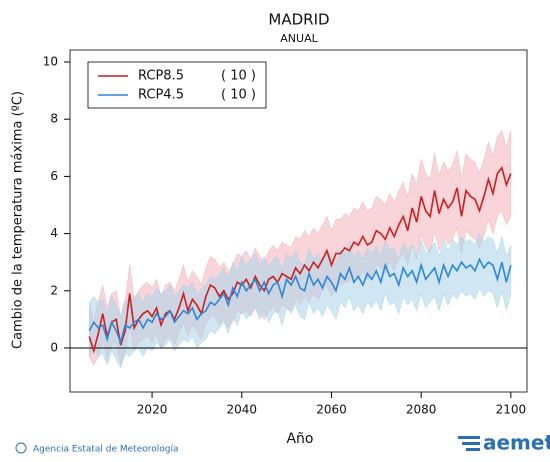 The image size is (550, 462). Describe the element at coordinates (54, 233) in the screenshot. I see `y-tick-label: 4` at that location.